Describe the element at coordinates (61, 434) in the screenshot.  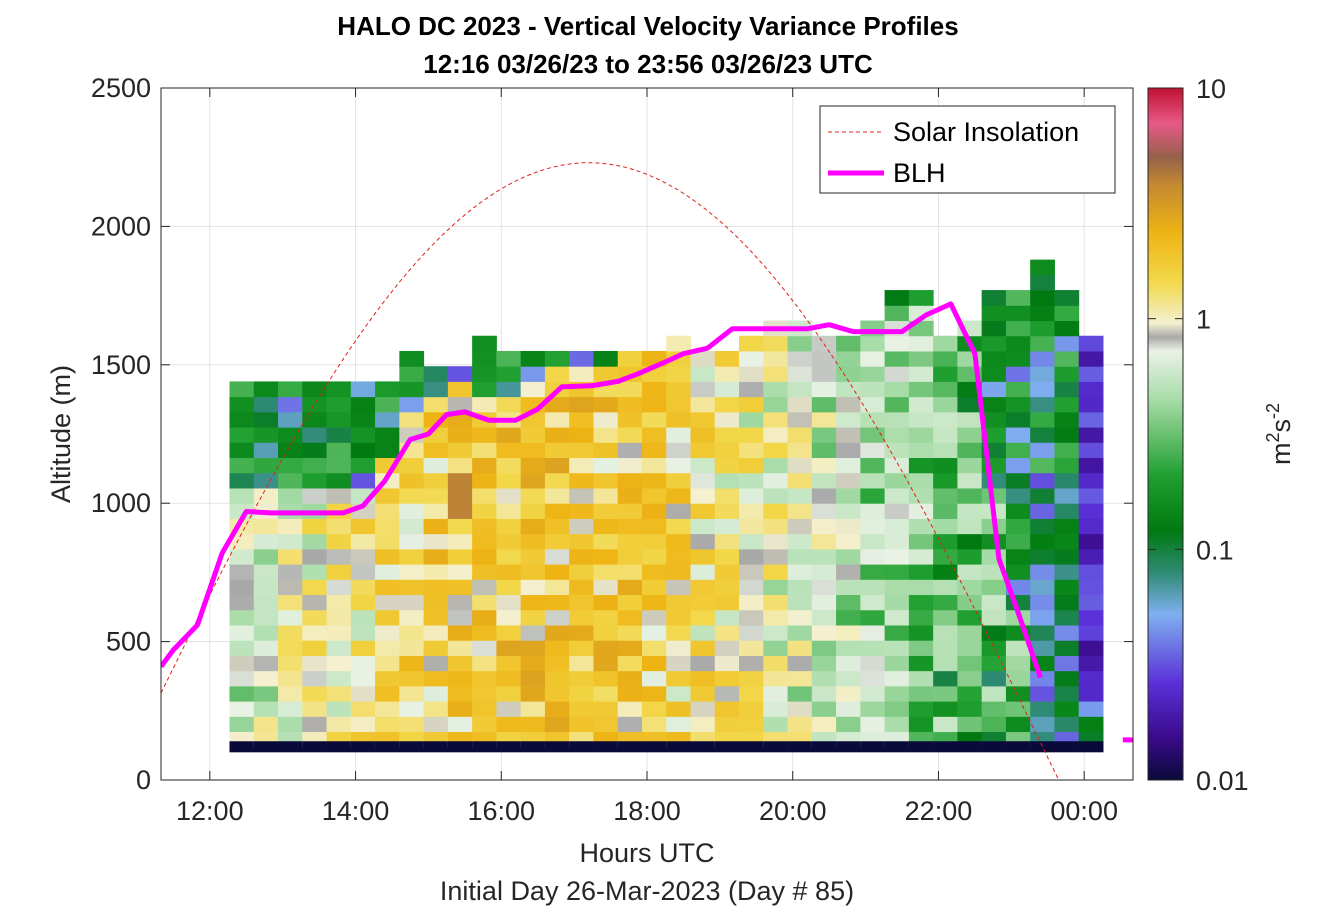
I see `y-axis-label: Altitude (m)` at that location.